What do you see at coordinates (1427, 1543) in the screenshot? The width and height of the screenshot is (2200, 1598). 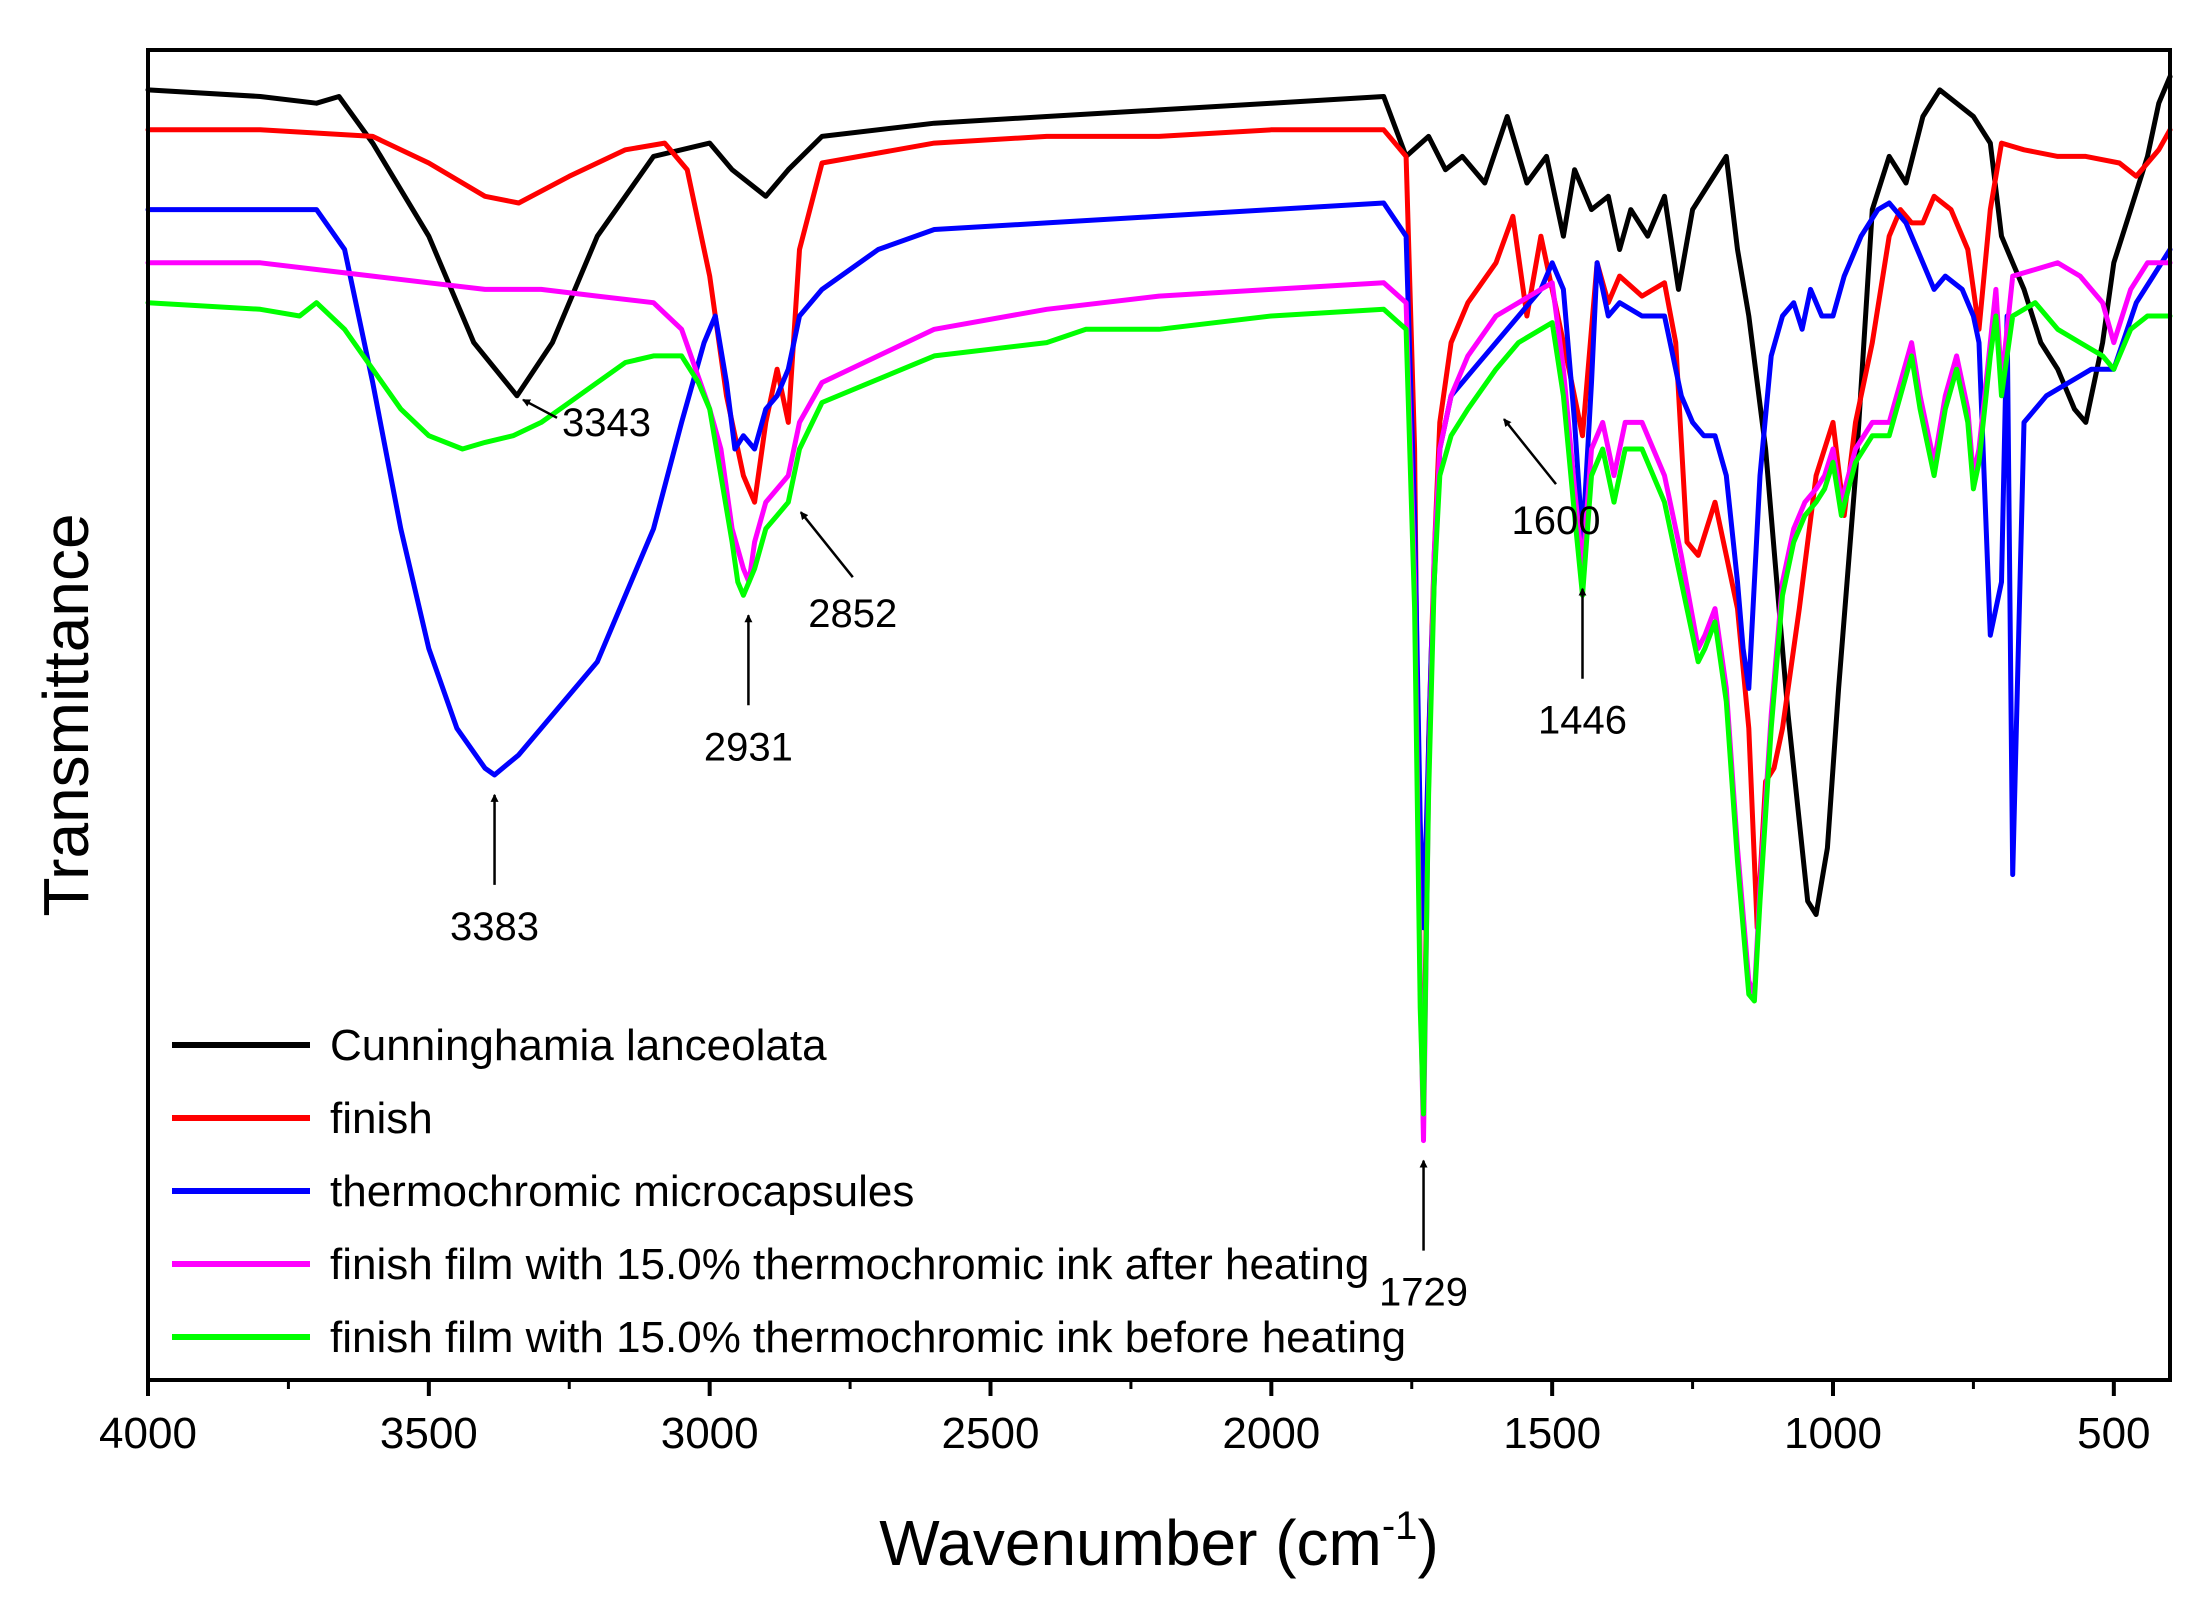 I see `x-axis-title-end: )` at bounding box center [1427, 1543].